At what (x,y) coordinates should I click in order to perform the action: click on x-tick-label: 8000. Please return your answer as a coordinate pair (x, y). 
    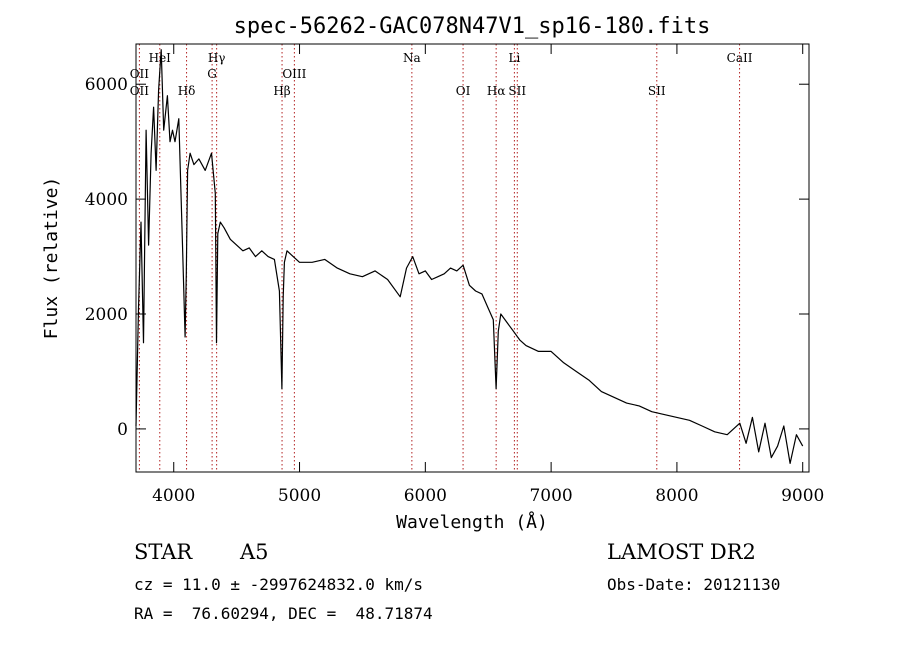
    Looking at the image, I should click on (676, 496).